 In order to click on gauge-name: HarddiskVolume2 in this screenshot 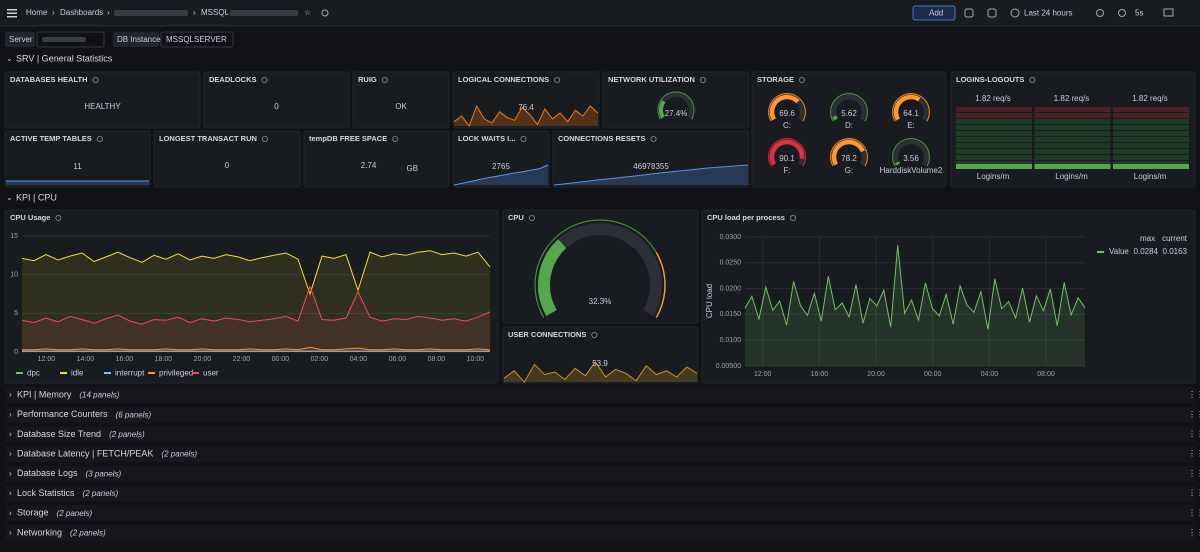, I will do `click(911, 170)`.